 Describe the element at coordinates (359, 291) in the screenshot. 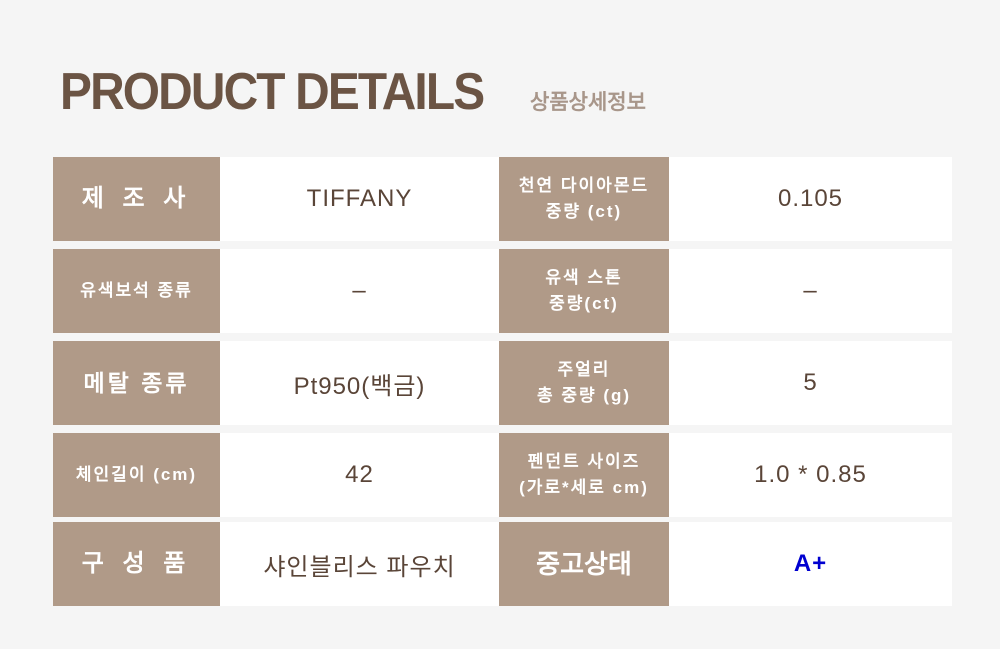

I see `value-gem-type: –` at that location.